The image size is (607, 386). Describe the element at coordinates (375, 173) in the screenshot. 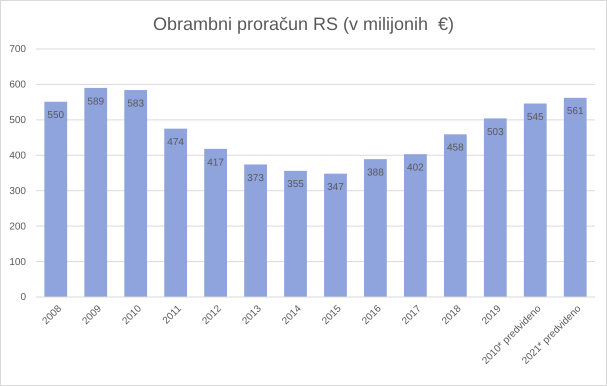

I see `data-label: 388` at that location.